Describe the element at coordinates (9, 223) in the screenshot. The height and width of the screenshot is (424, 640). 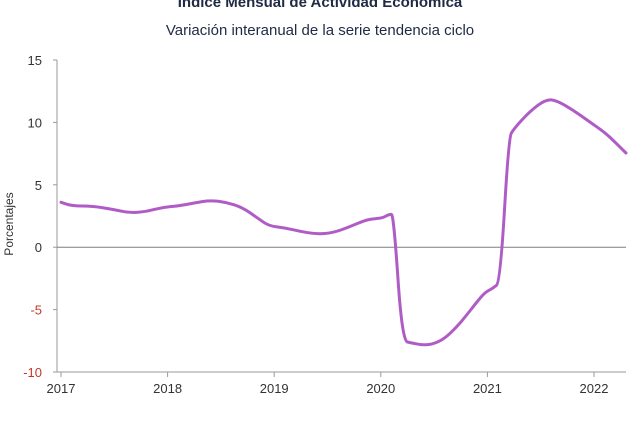
I see `y-axis-label: Porcentajes` at that location.